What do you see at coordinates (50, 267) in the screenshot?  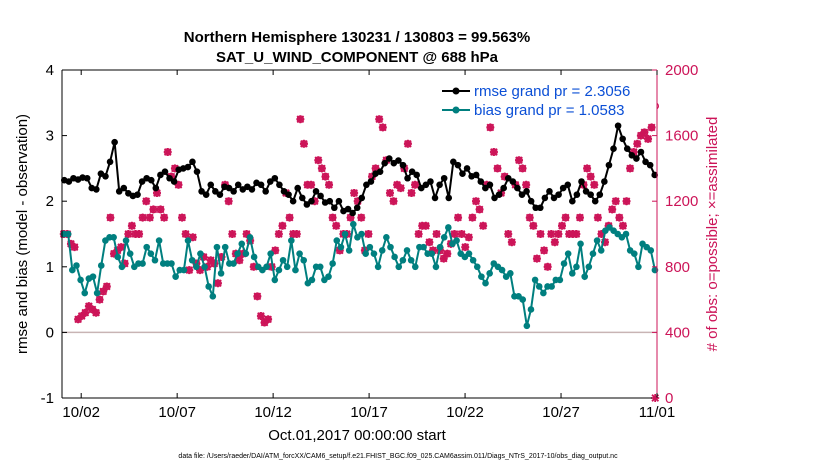 I see `y-tick-label: 1` at bounding box center [50, 267].